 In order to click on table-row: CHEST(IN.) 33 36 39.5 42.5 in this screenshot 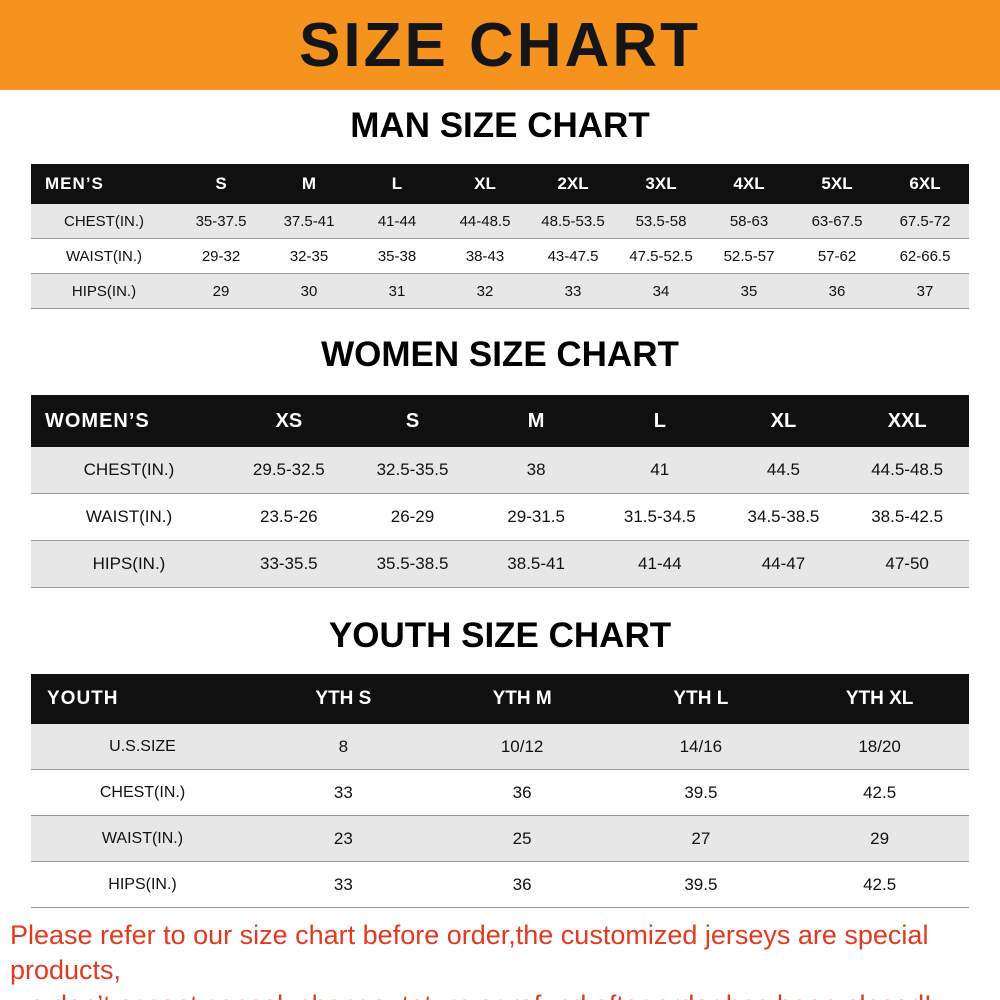, I will do `click(500, 792)`.